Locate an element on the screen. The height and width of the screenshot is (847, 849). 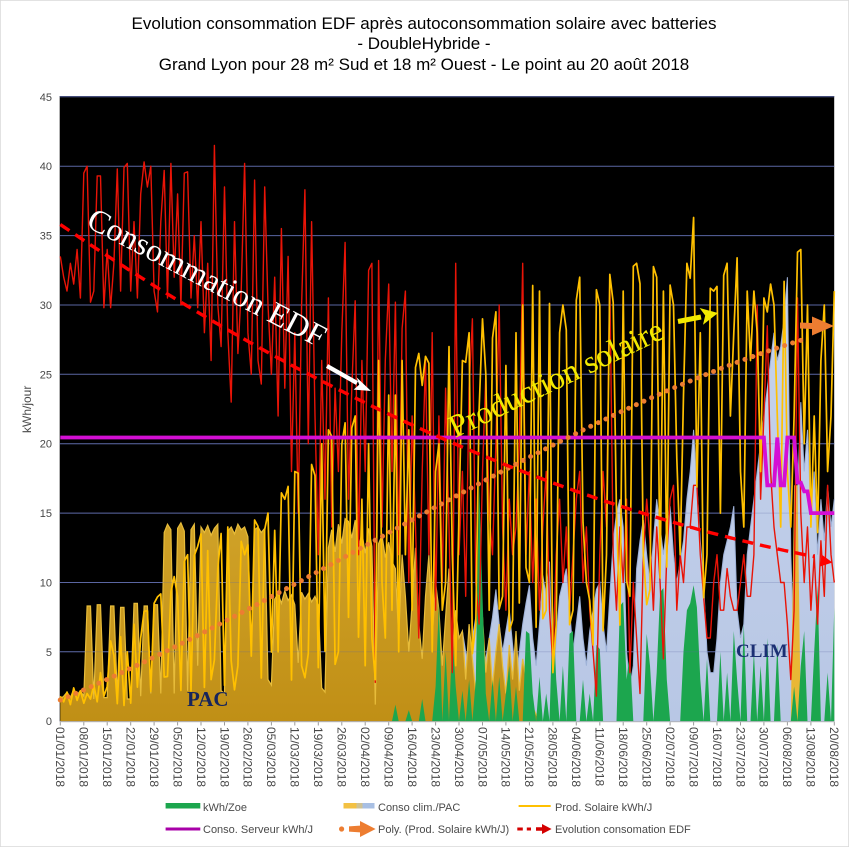
svg-text: 05/03/2018 is located at coordinates (271, 757).